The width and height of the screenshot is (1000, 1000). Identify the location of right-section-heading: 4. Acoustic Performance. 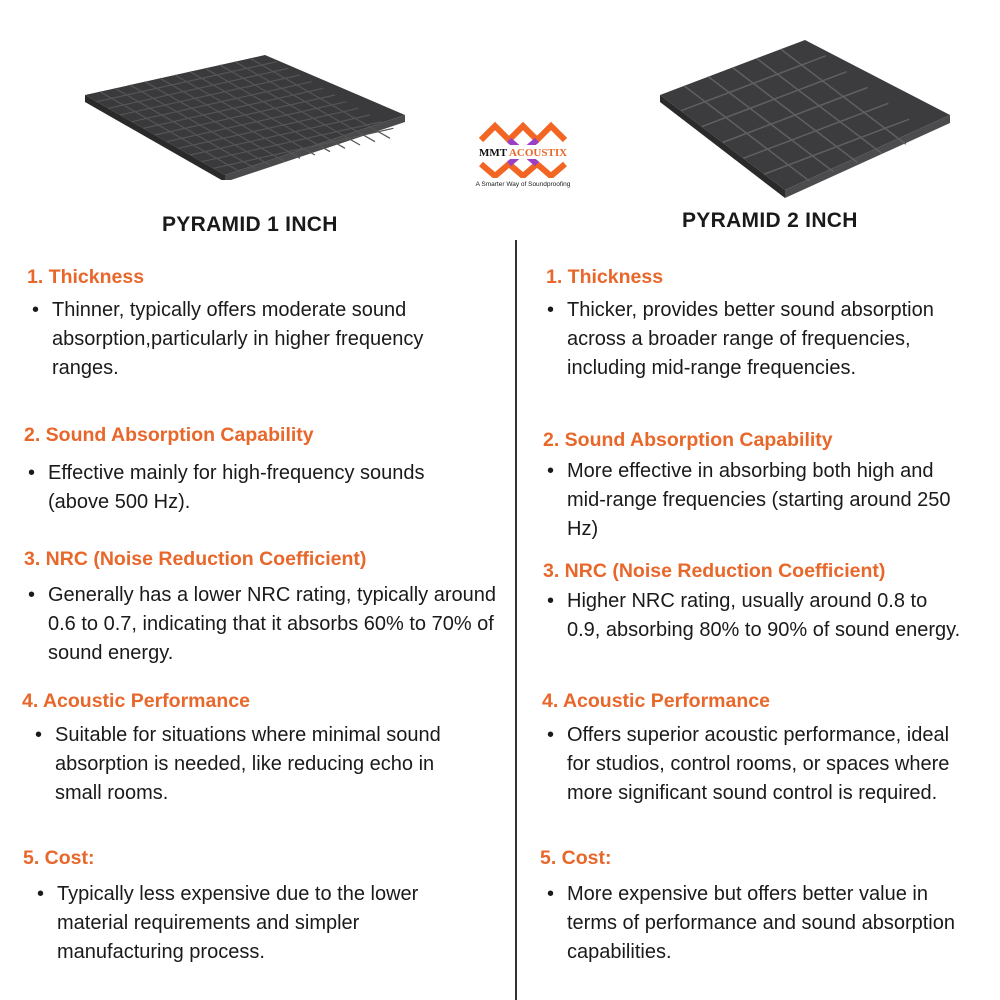
(656, 701).